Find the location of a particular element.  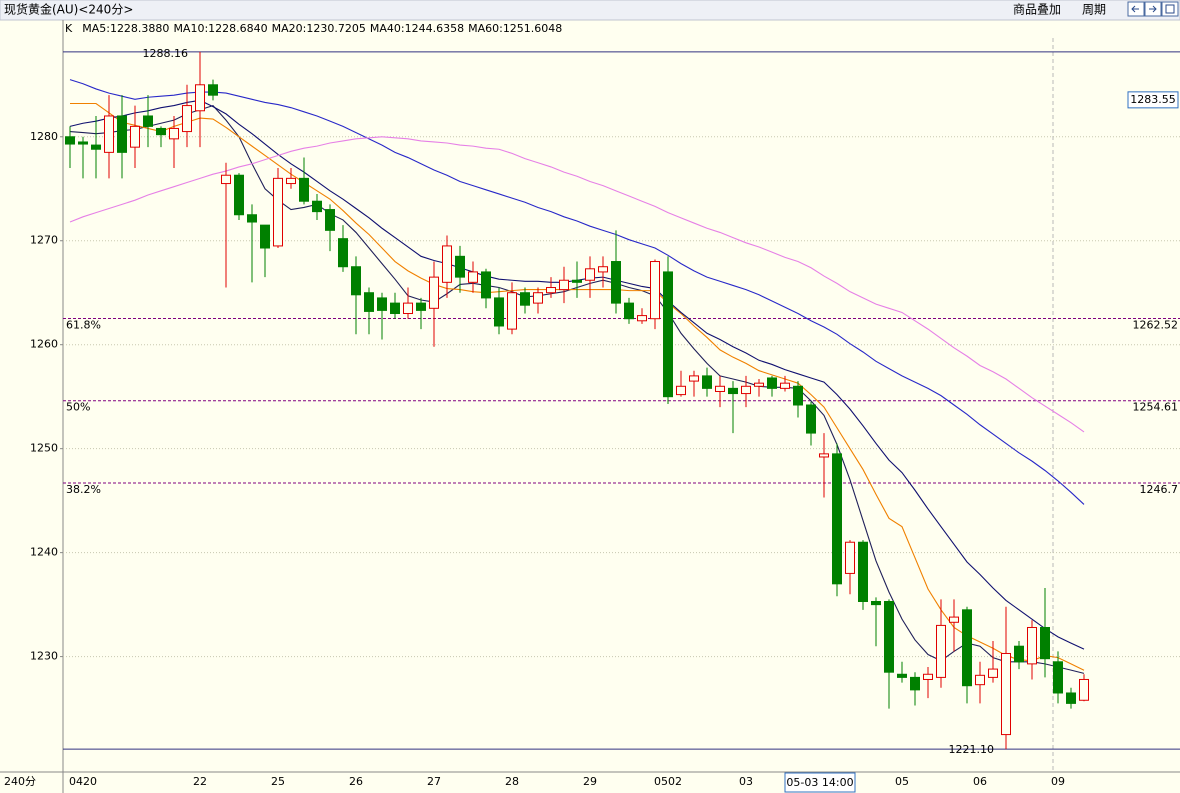

x-tick-label: 0502 is located at coordinates (668, 781).